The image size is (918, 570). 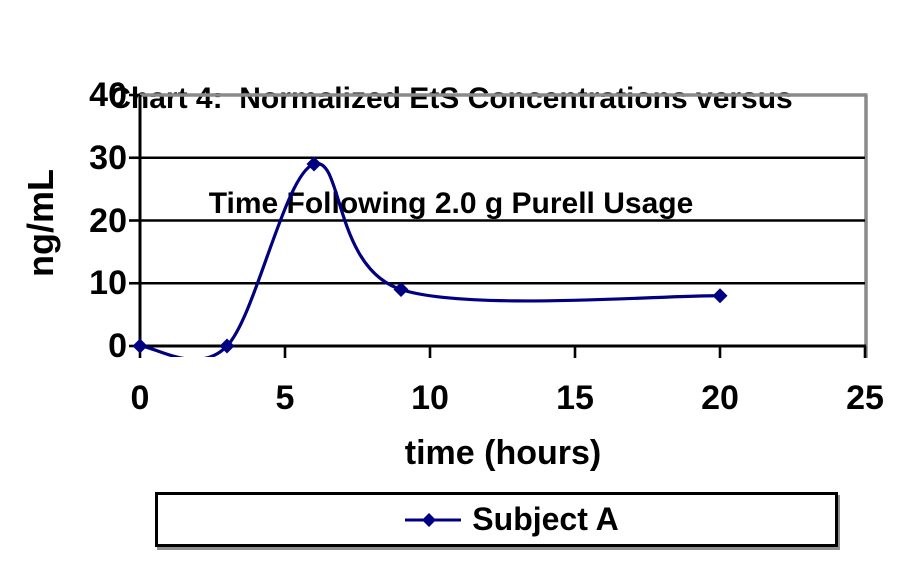 What do you see at coordinates (108, 95) in the screenshot?
I see `y-tick-label: 40` at bounding box center [108, 95].